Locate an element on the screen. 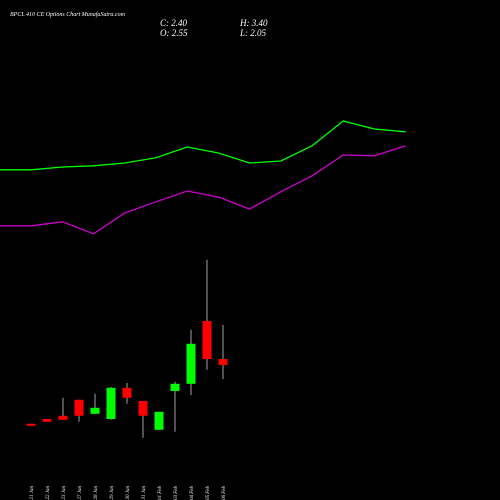 The height and width of the screenshot is (500, 500). low-label: L: 2.05 is located at coordinates (253, 33).